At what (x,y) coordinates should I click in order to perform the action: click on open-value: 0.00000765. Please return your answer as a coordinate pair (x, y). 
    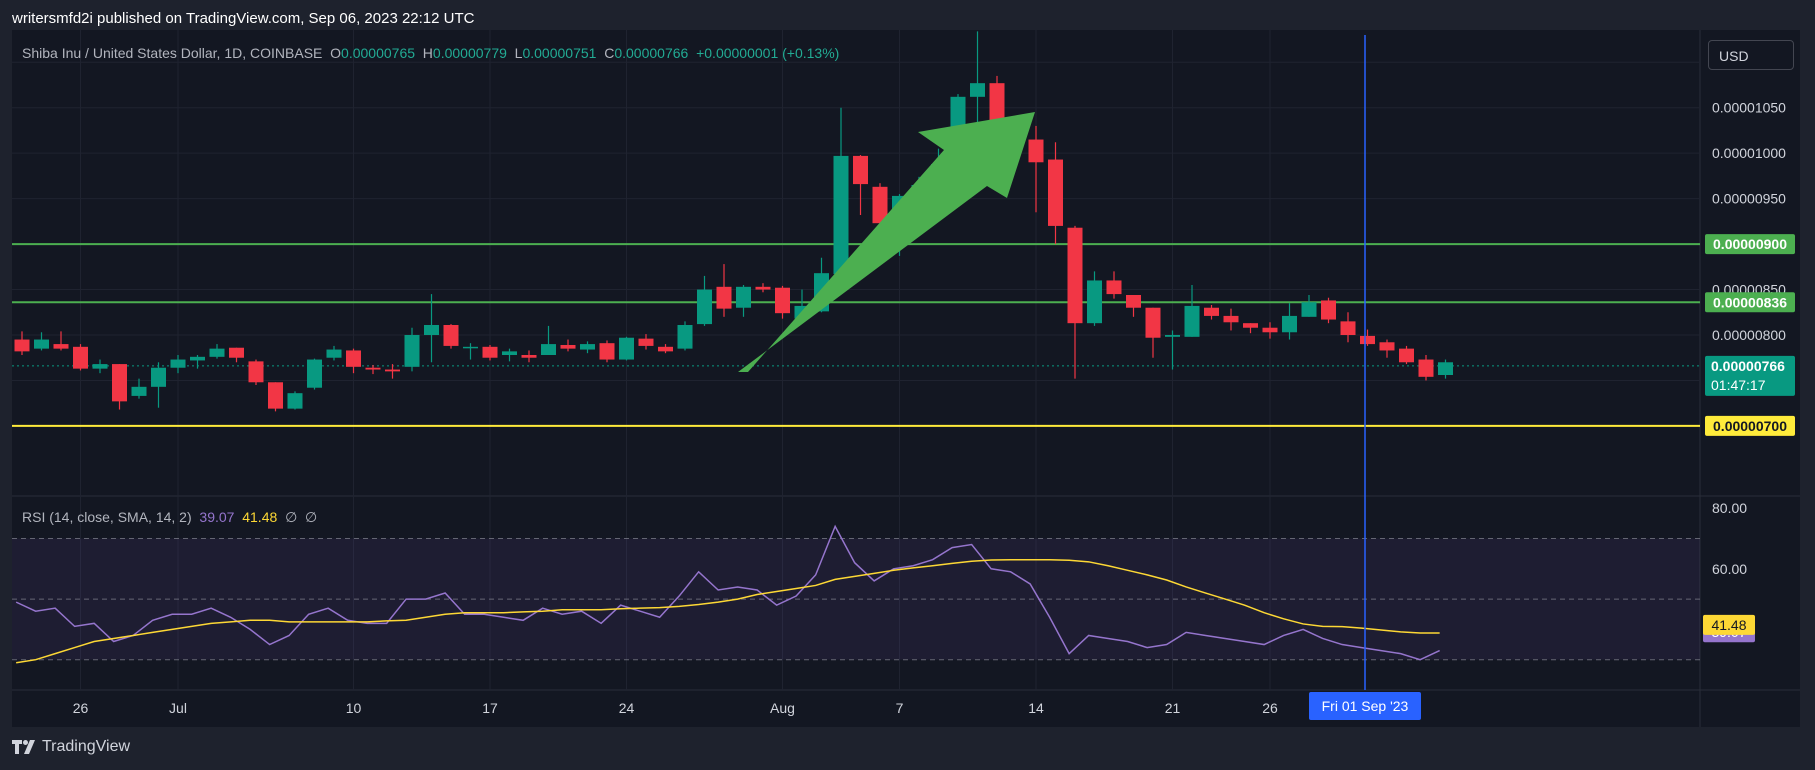
    Looking at the image, I should click on (378, 53).